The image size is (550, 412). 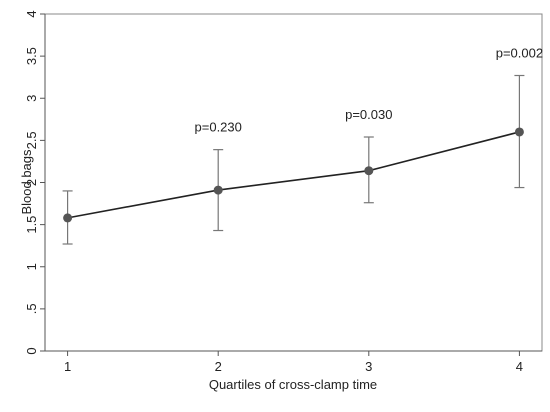 What do you see at coordinates (31, 225) in the screenshot?
I see `y-tick-label: 1.5` at bounding box center [31, 225].